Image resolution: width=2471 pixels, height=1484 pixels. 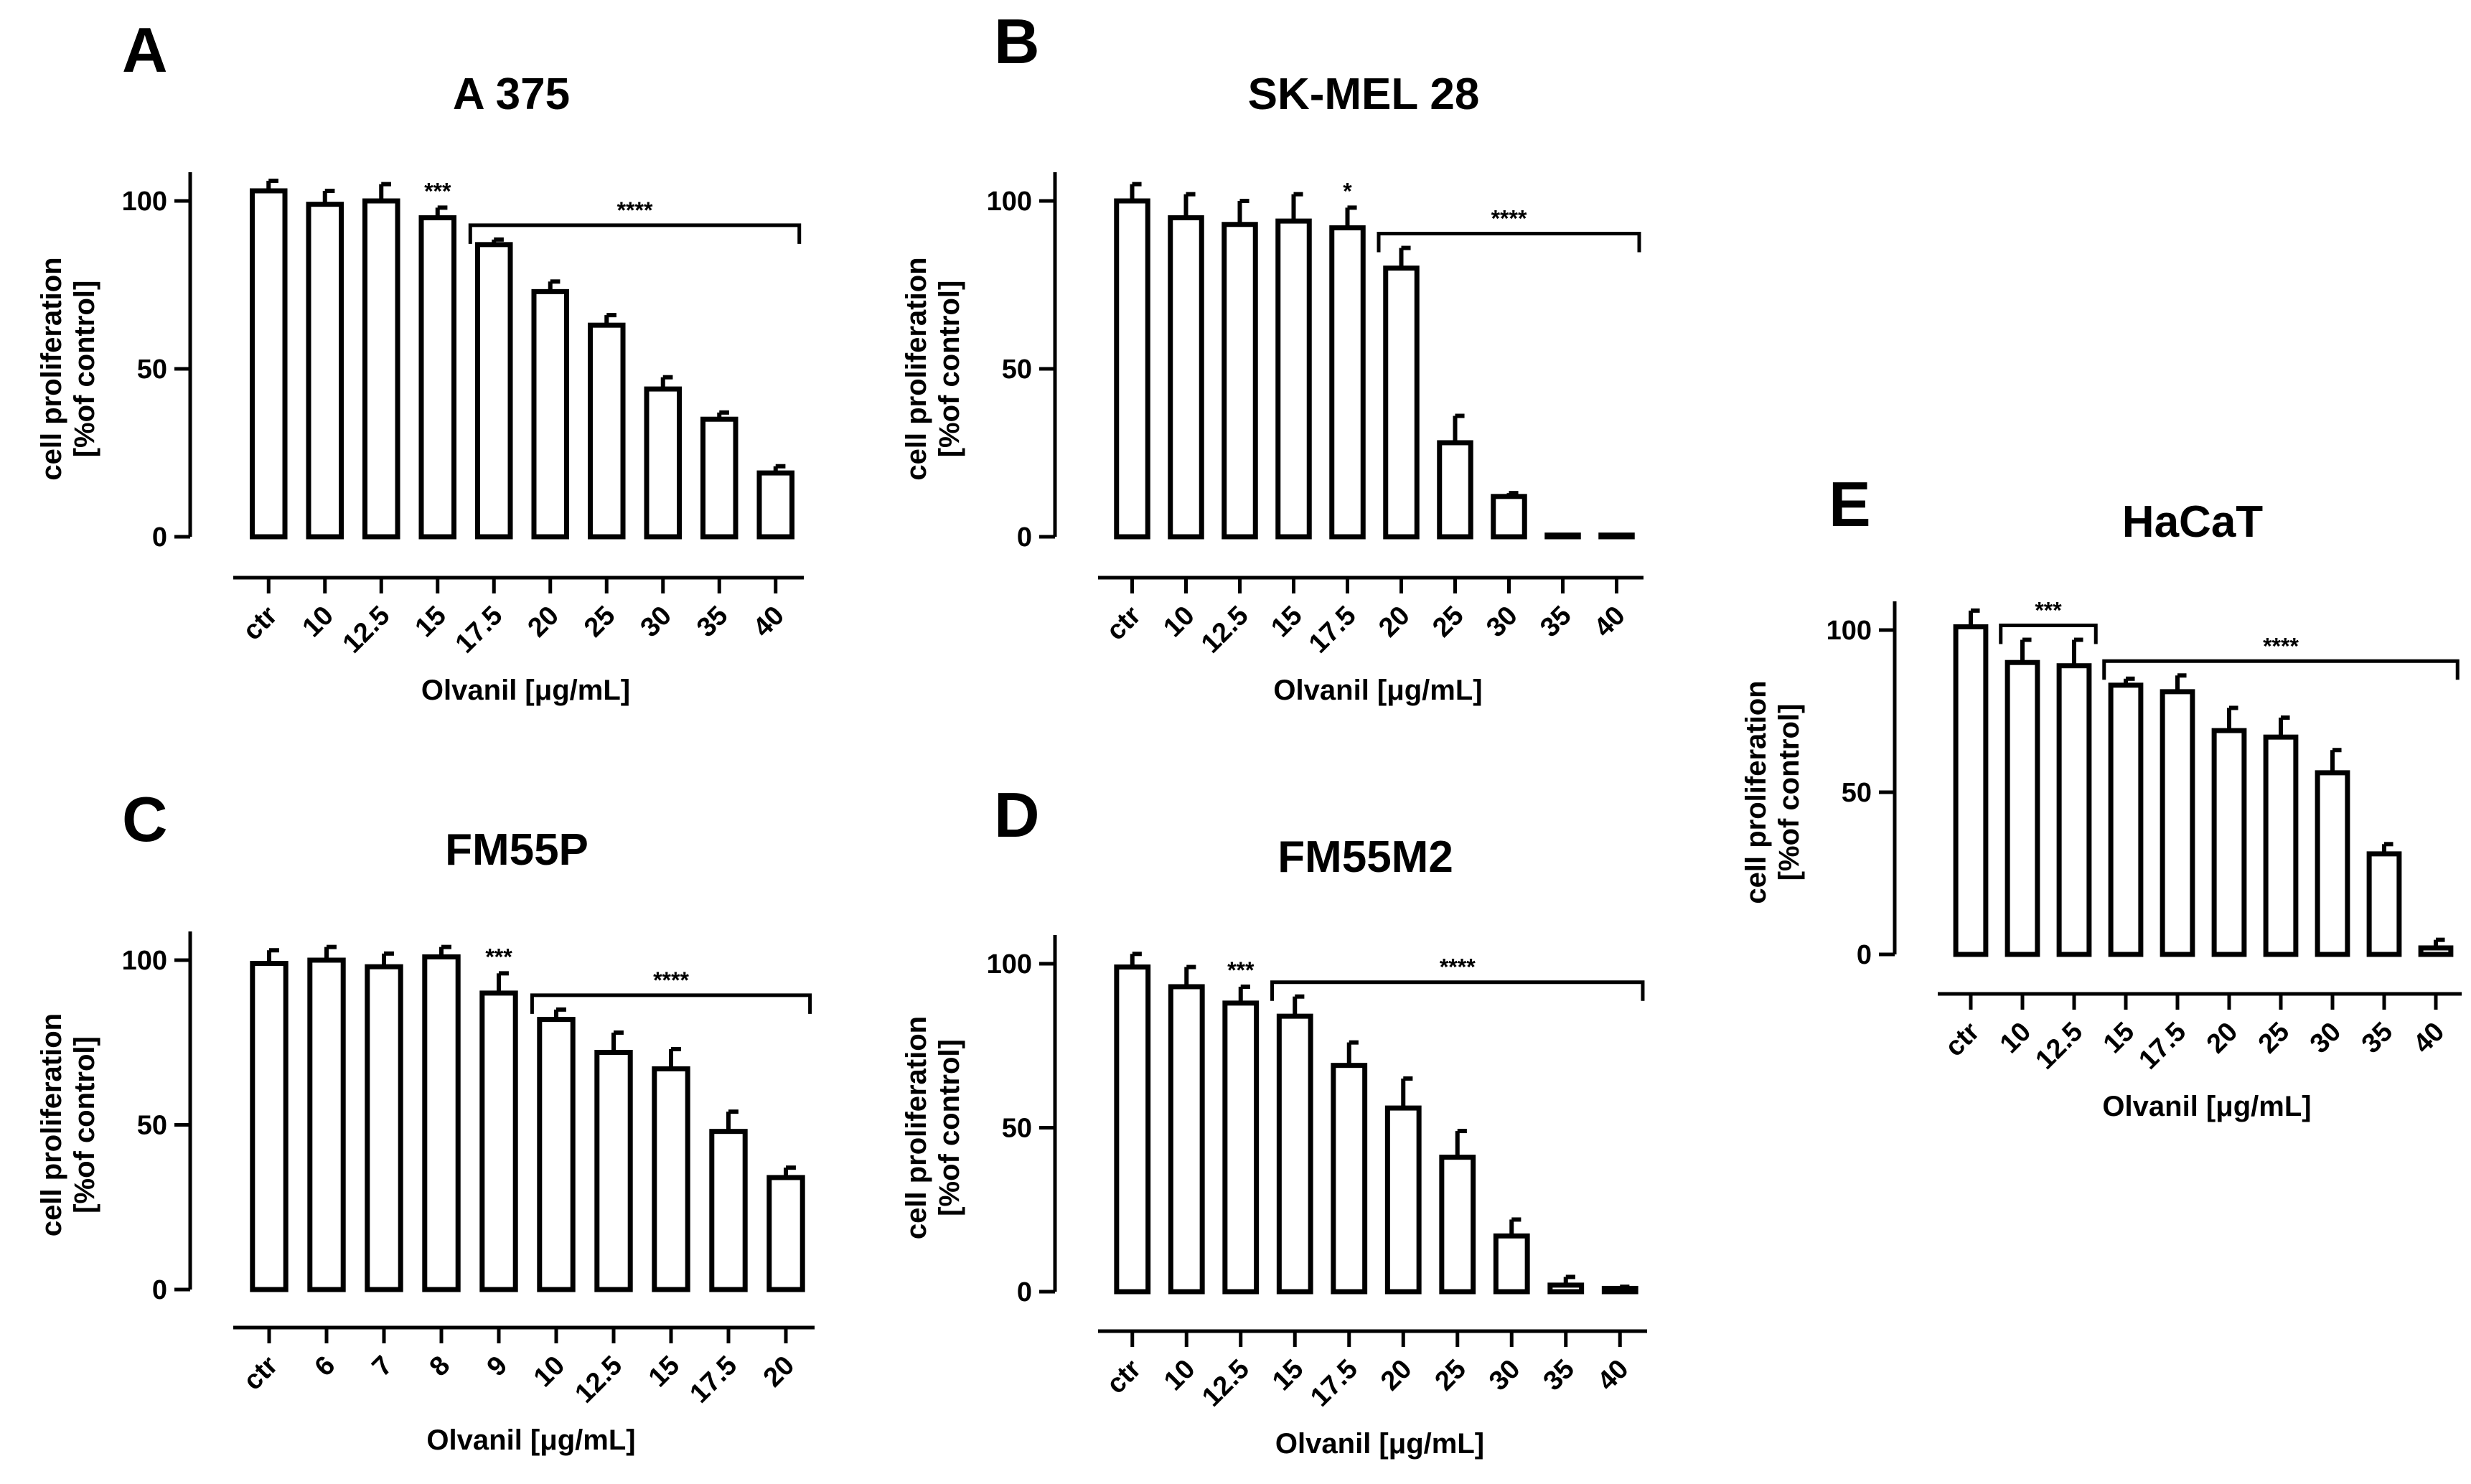 I want to click on chart-title: A 375, so click(x=511, y=95).